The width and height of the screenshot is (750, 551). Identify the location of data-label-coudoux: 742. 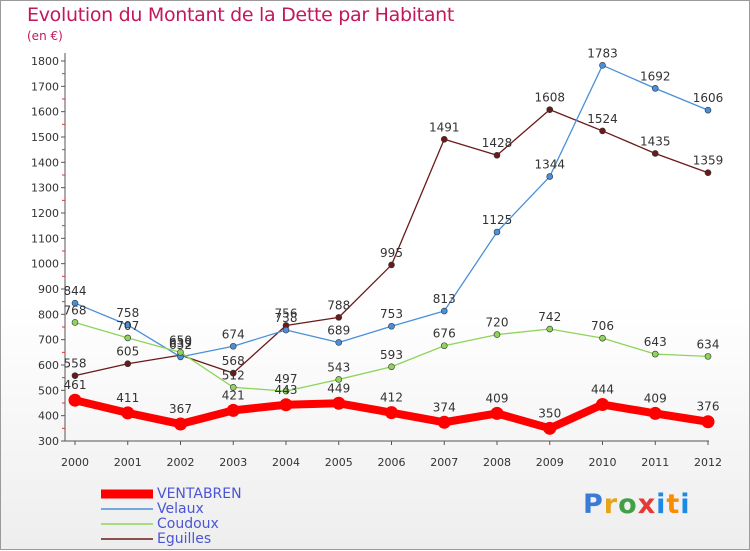
(549, 317).